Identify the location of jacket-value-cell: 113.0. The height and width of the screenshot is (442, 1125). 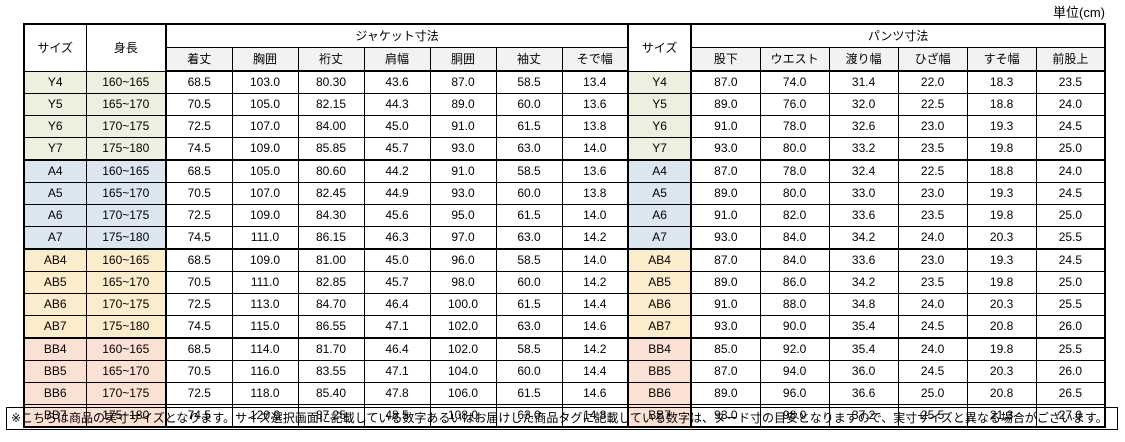
(265, 304).